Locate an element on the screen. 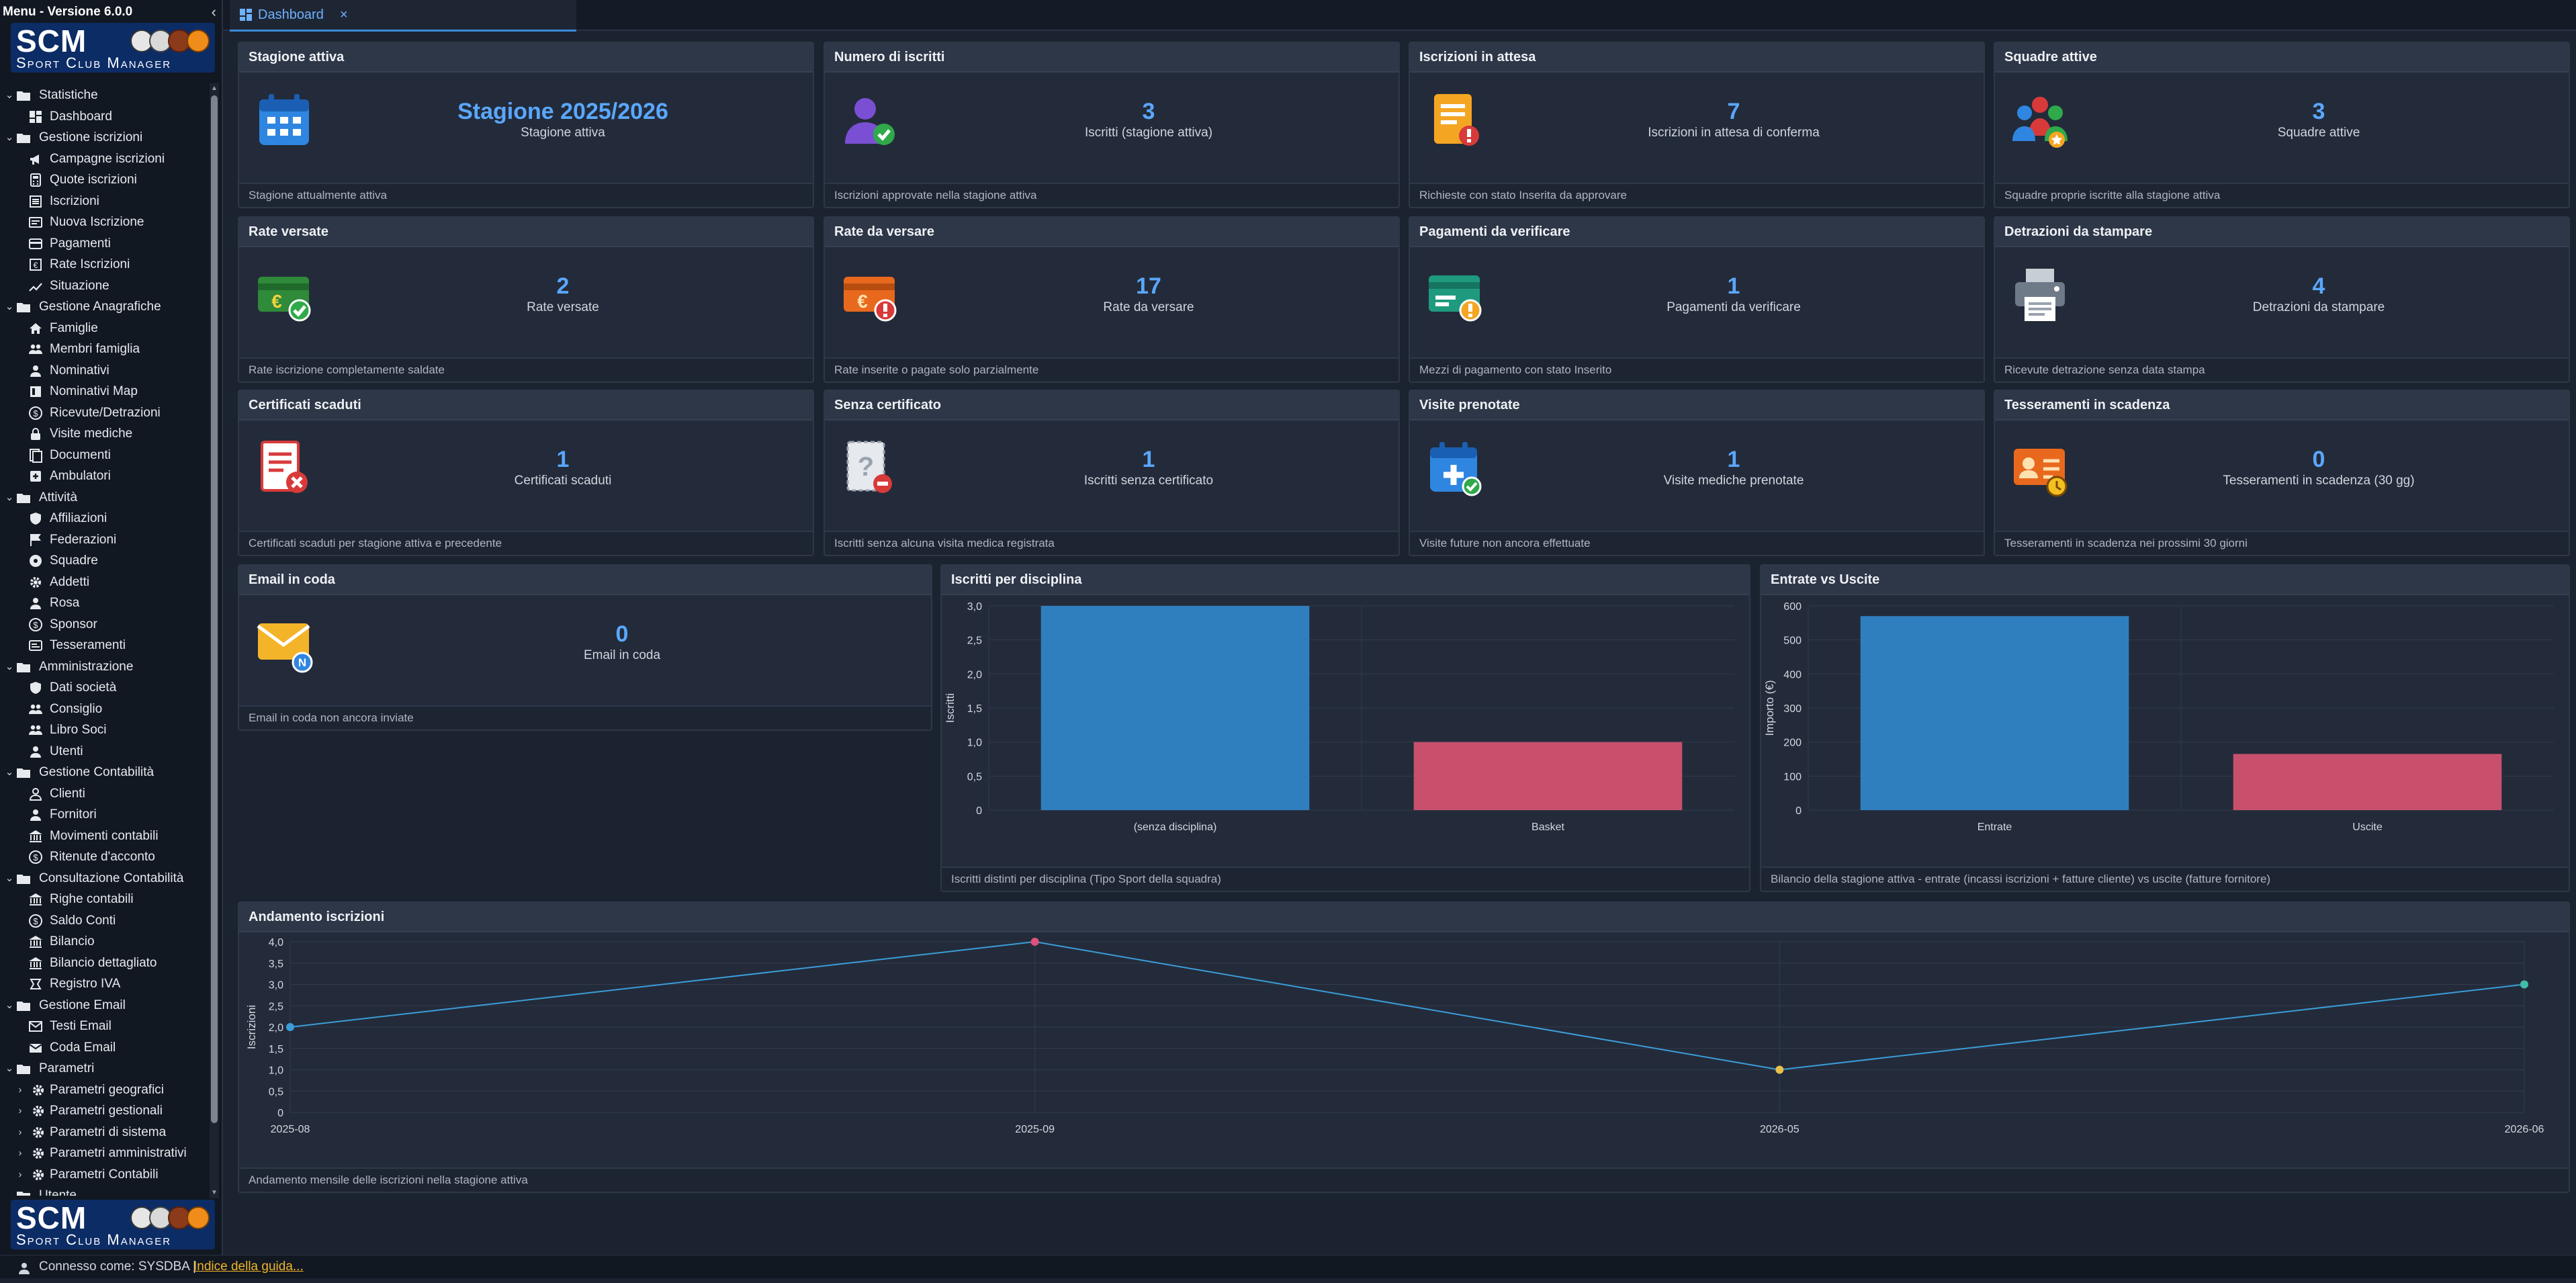 This screenshot has width=2576, height=1283. item-parametri-contabili: › Parametri Contabili is located at coordinates (101, 1174).